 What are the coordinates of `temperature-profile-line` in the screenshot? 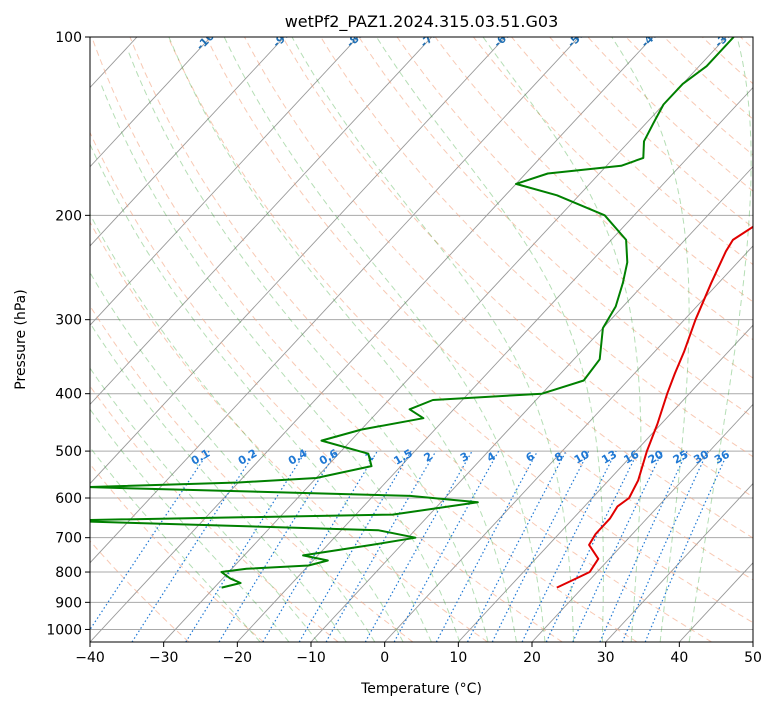 It's located at (654, 407).